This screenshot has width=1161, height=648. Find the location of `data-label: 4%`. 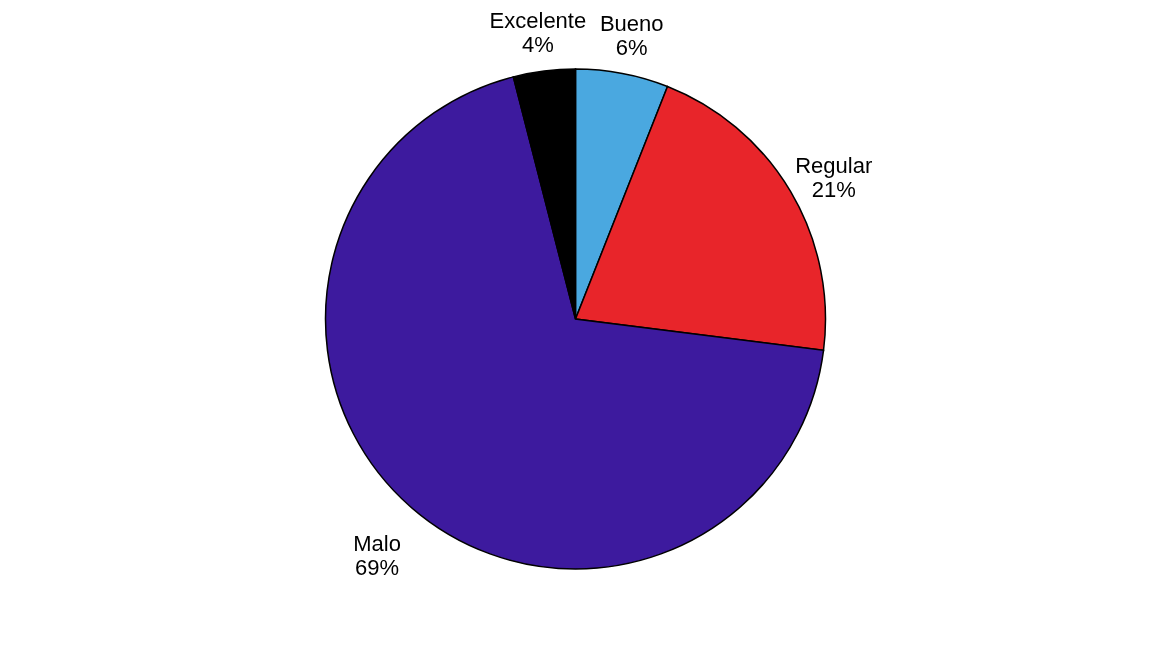

data-label: 4% is located at coordinates (538, 45).